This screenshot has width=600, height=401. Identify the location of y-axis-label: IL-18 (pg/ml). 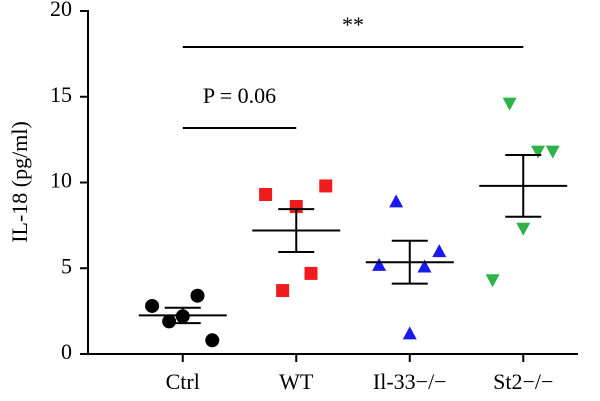
(19, 182).